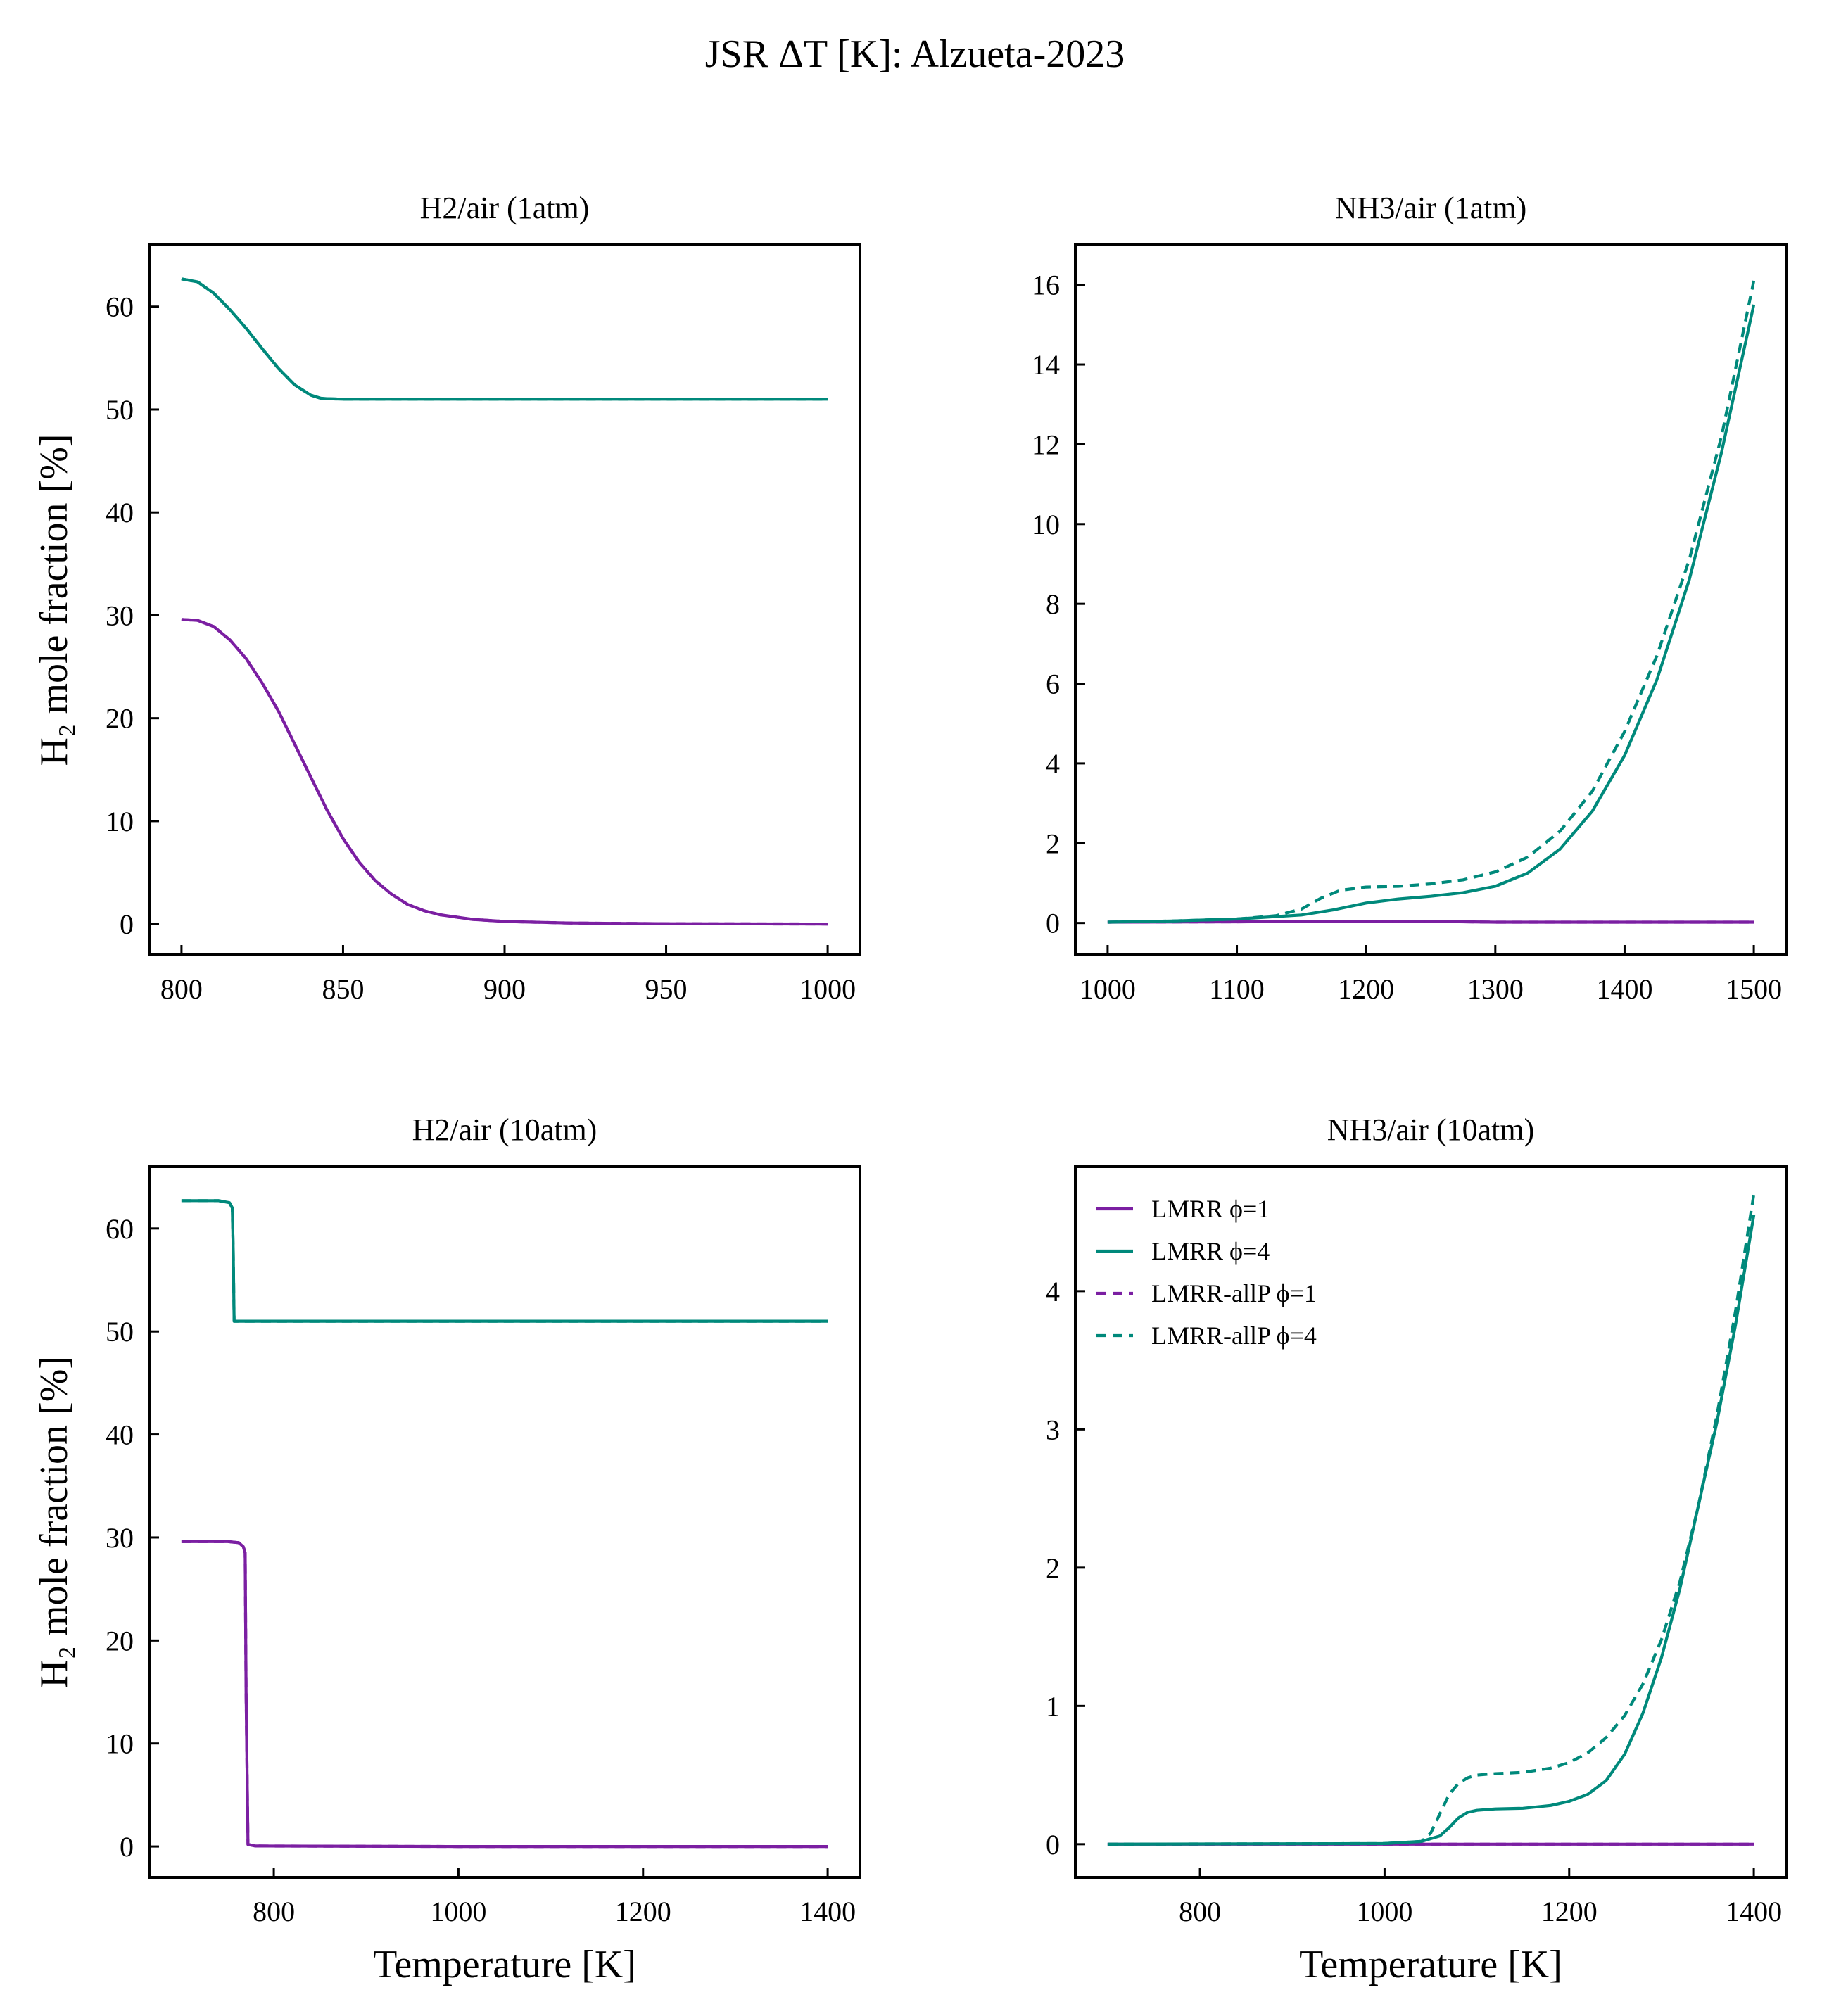 This screenshot has width=1822, height=2016. I want to click on x-tick-label: 1300, so click(1495, 989).